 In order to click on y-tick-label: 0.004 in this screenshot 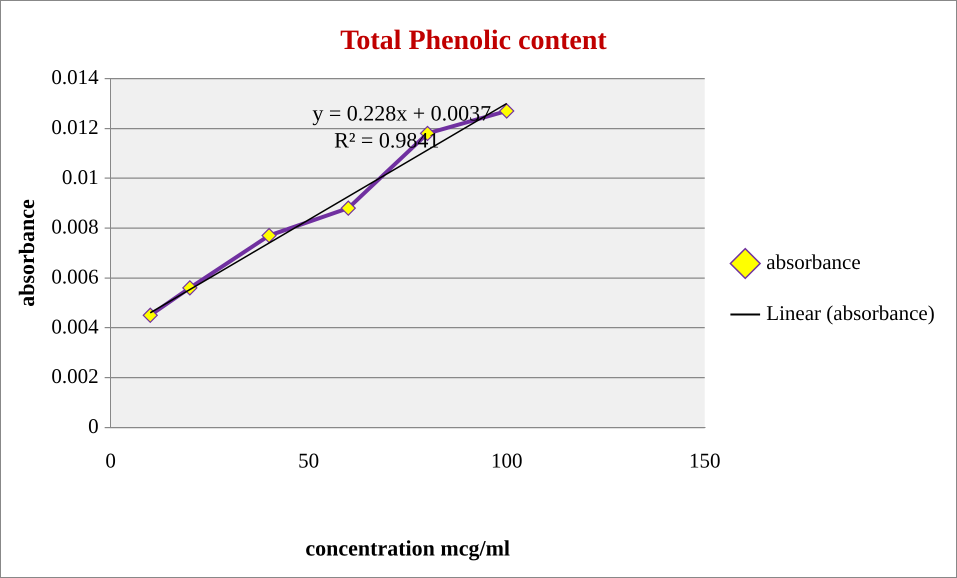, I will do `click(75, 326)`.